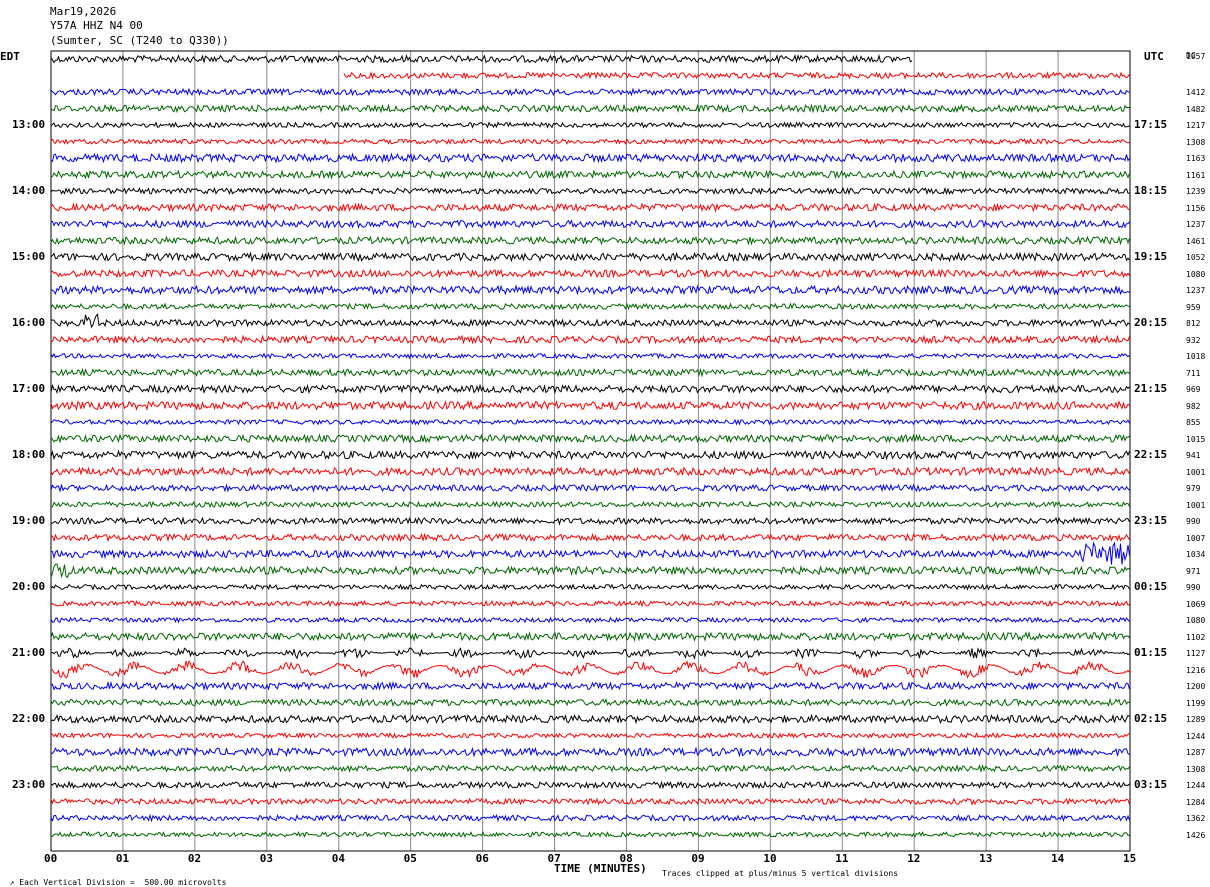  What do you see at coordinates (1193, 307) in the screenshot?
I see `dc-offset-value: 959` at bounding box center [1193, 307].